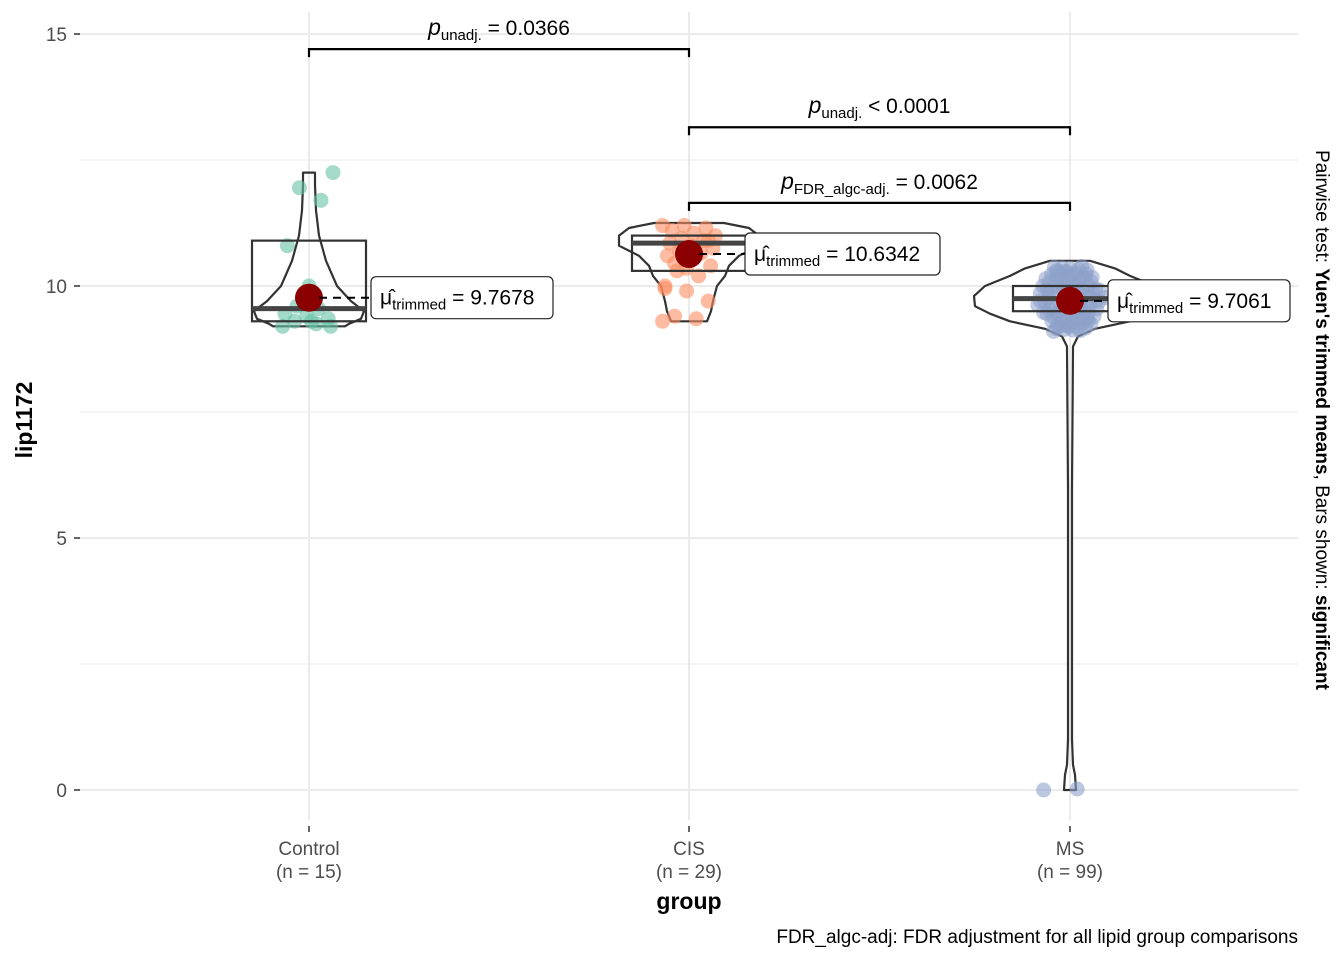  What do you see at coordinates (689, 872) in the screenshot?
I see `x-tick-n-label: (n = 29)` at bounding box center [689, 872].